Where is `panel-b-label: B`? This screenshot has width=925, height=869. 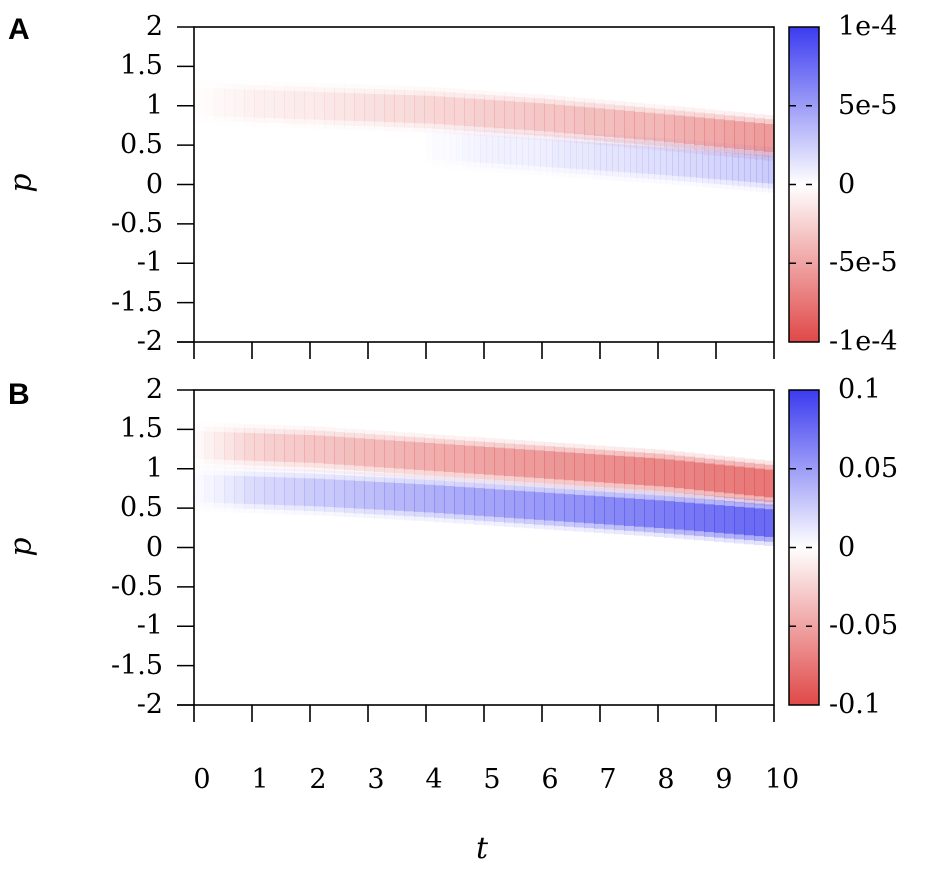 panel-b-label: B is located at coordinates (19, 394).